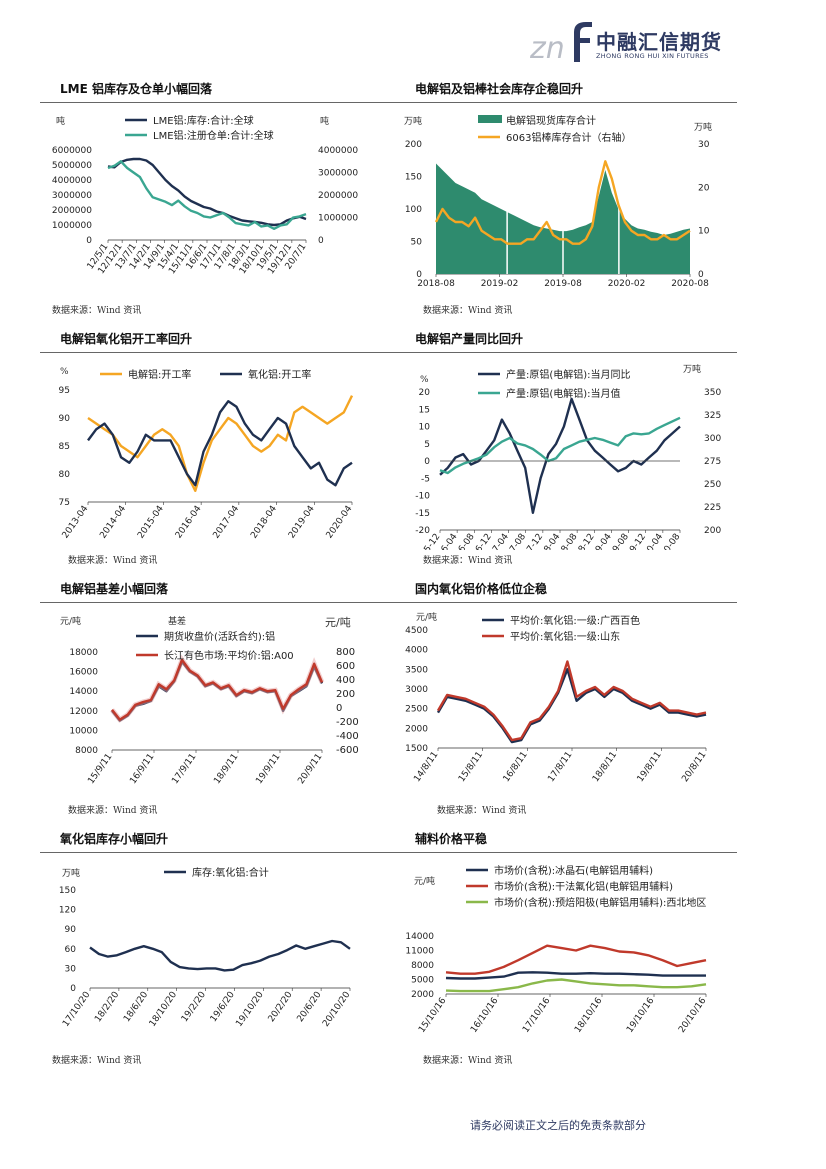 This screenshot has width=826, height=1169. I want to click on x-tick-label: 20/6/20, so click(309, 1007).